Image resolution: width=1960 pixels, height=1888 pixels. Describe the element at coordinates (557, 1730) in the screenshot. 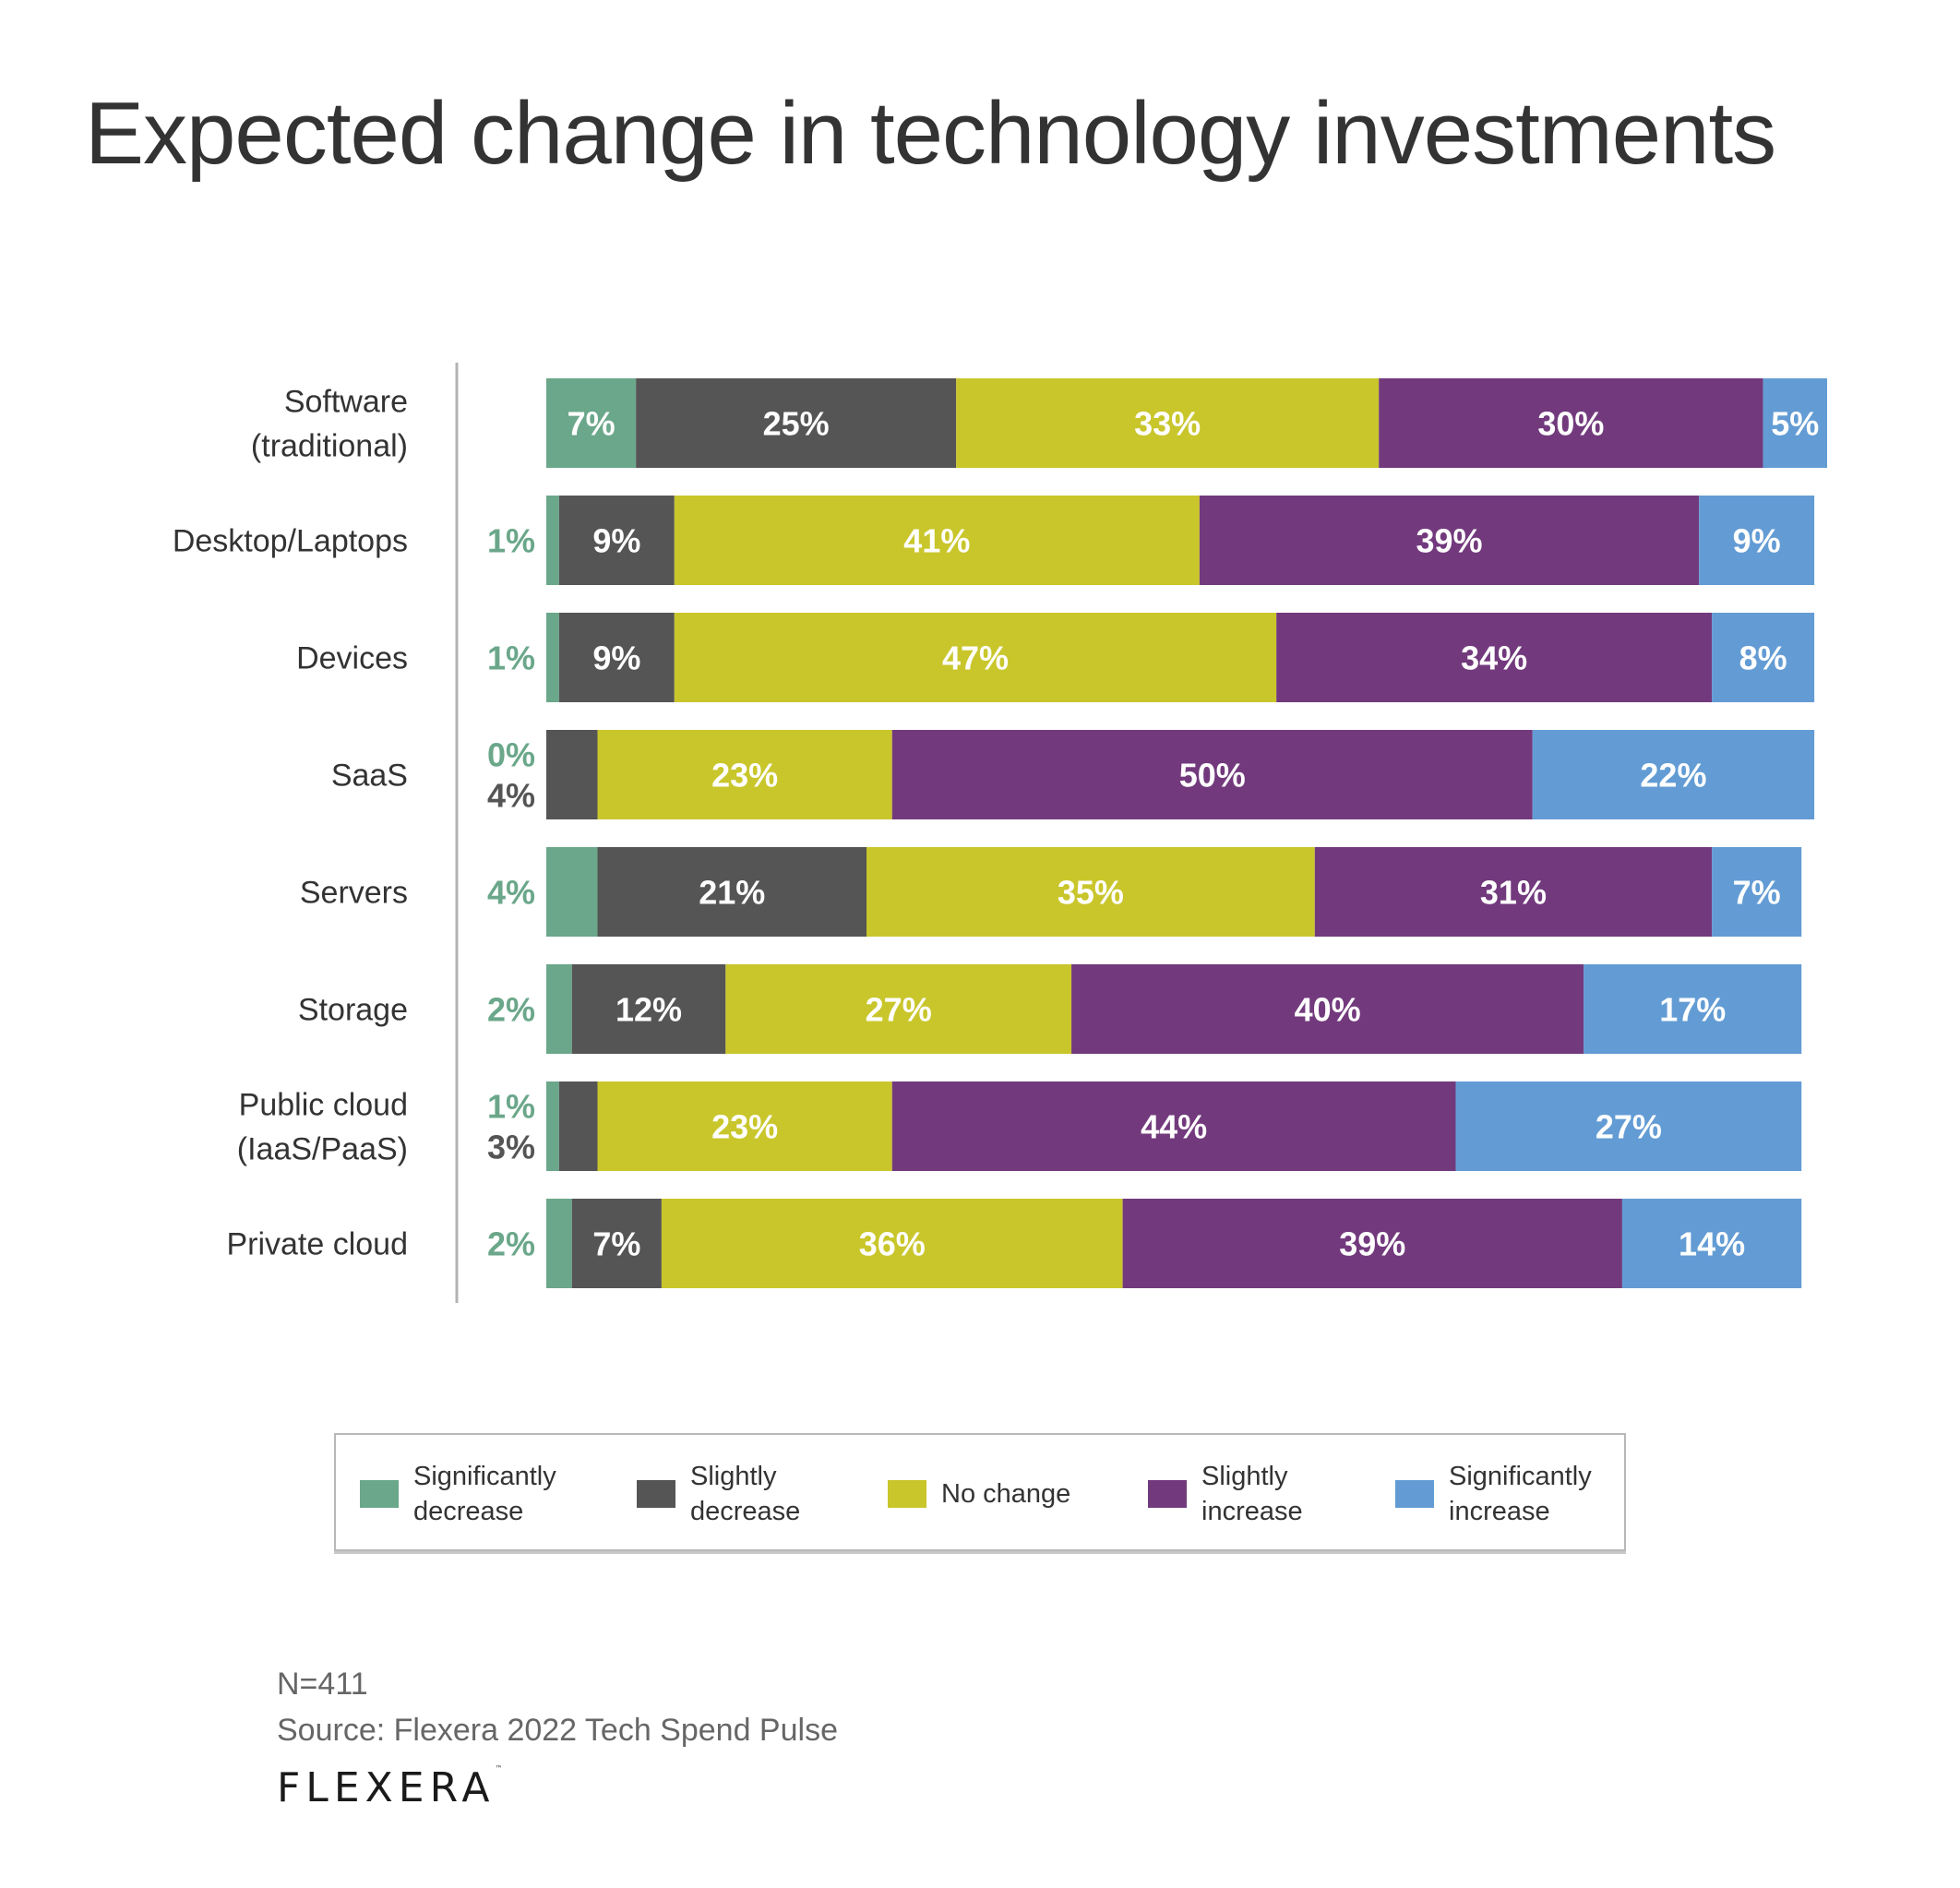

I see `source-note: Source: Flexera 2022 Tech Spend Pulse` at that location.